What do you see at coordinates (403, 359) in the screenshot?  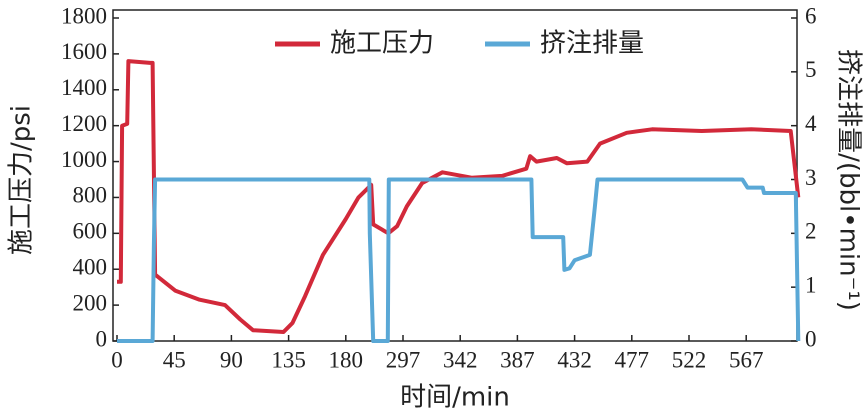 I see `x-tick-label: 297` at bounding box center [403, 359].